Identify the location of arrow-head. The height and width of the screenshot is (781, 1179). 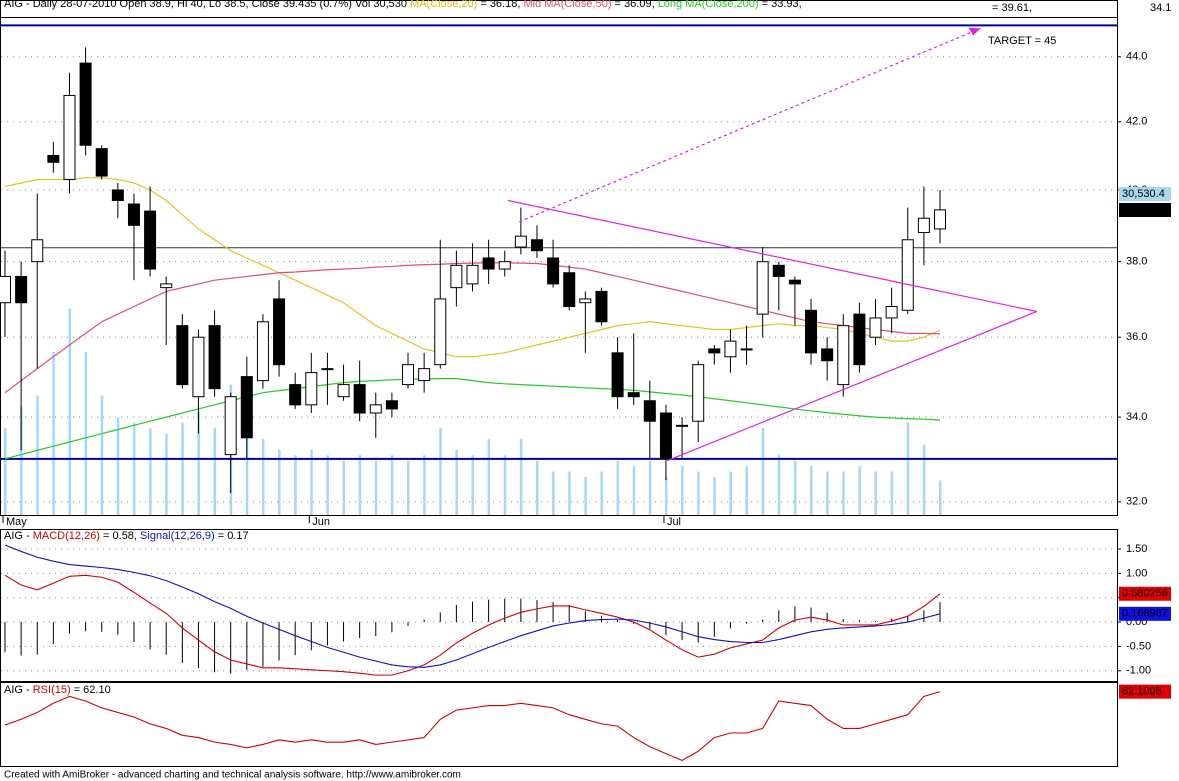
(974, 31).